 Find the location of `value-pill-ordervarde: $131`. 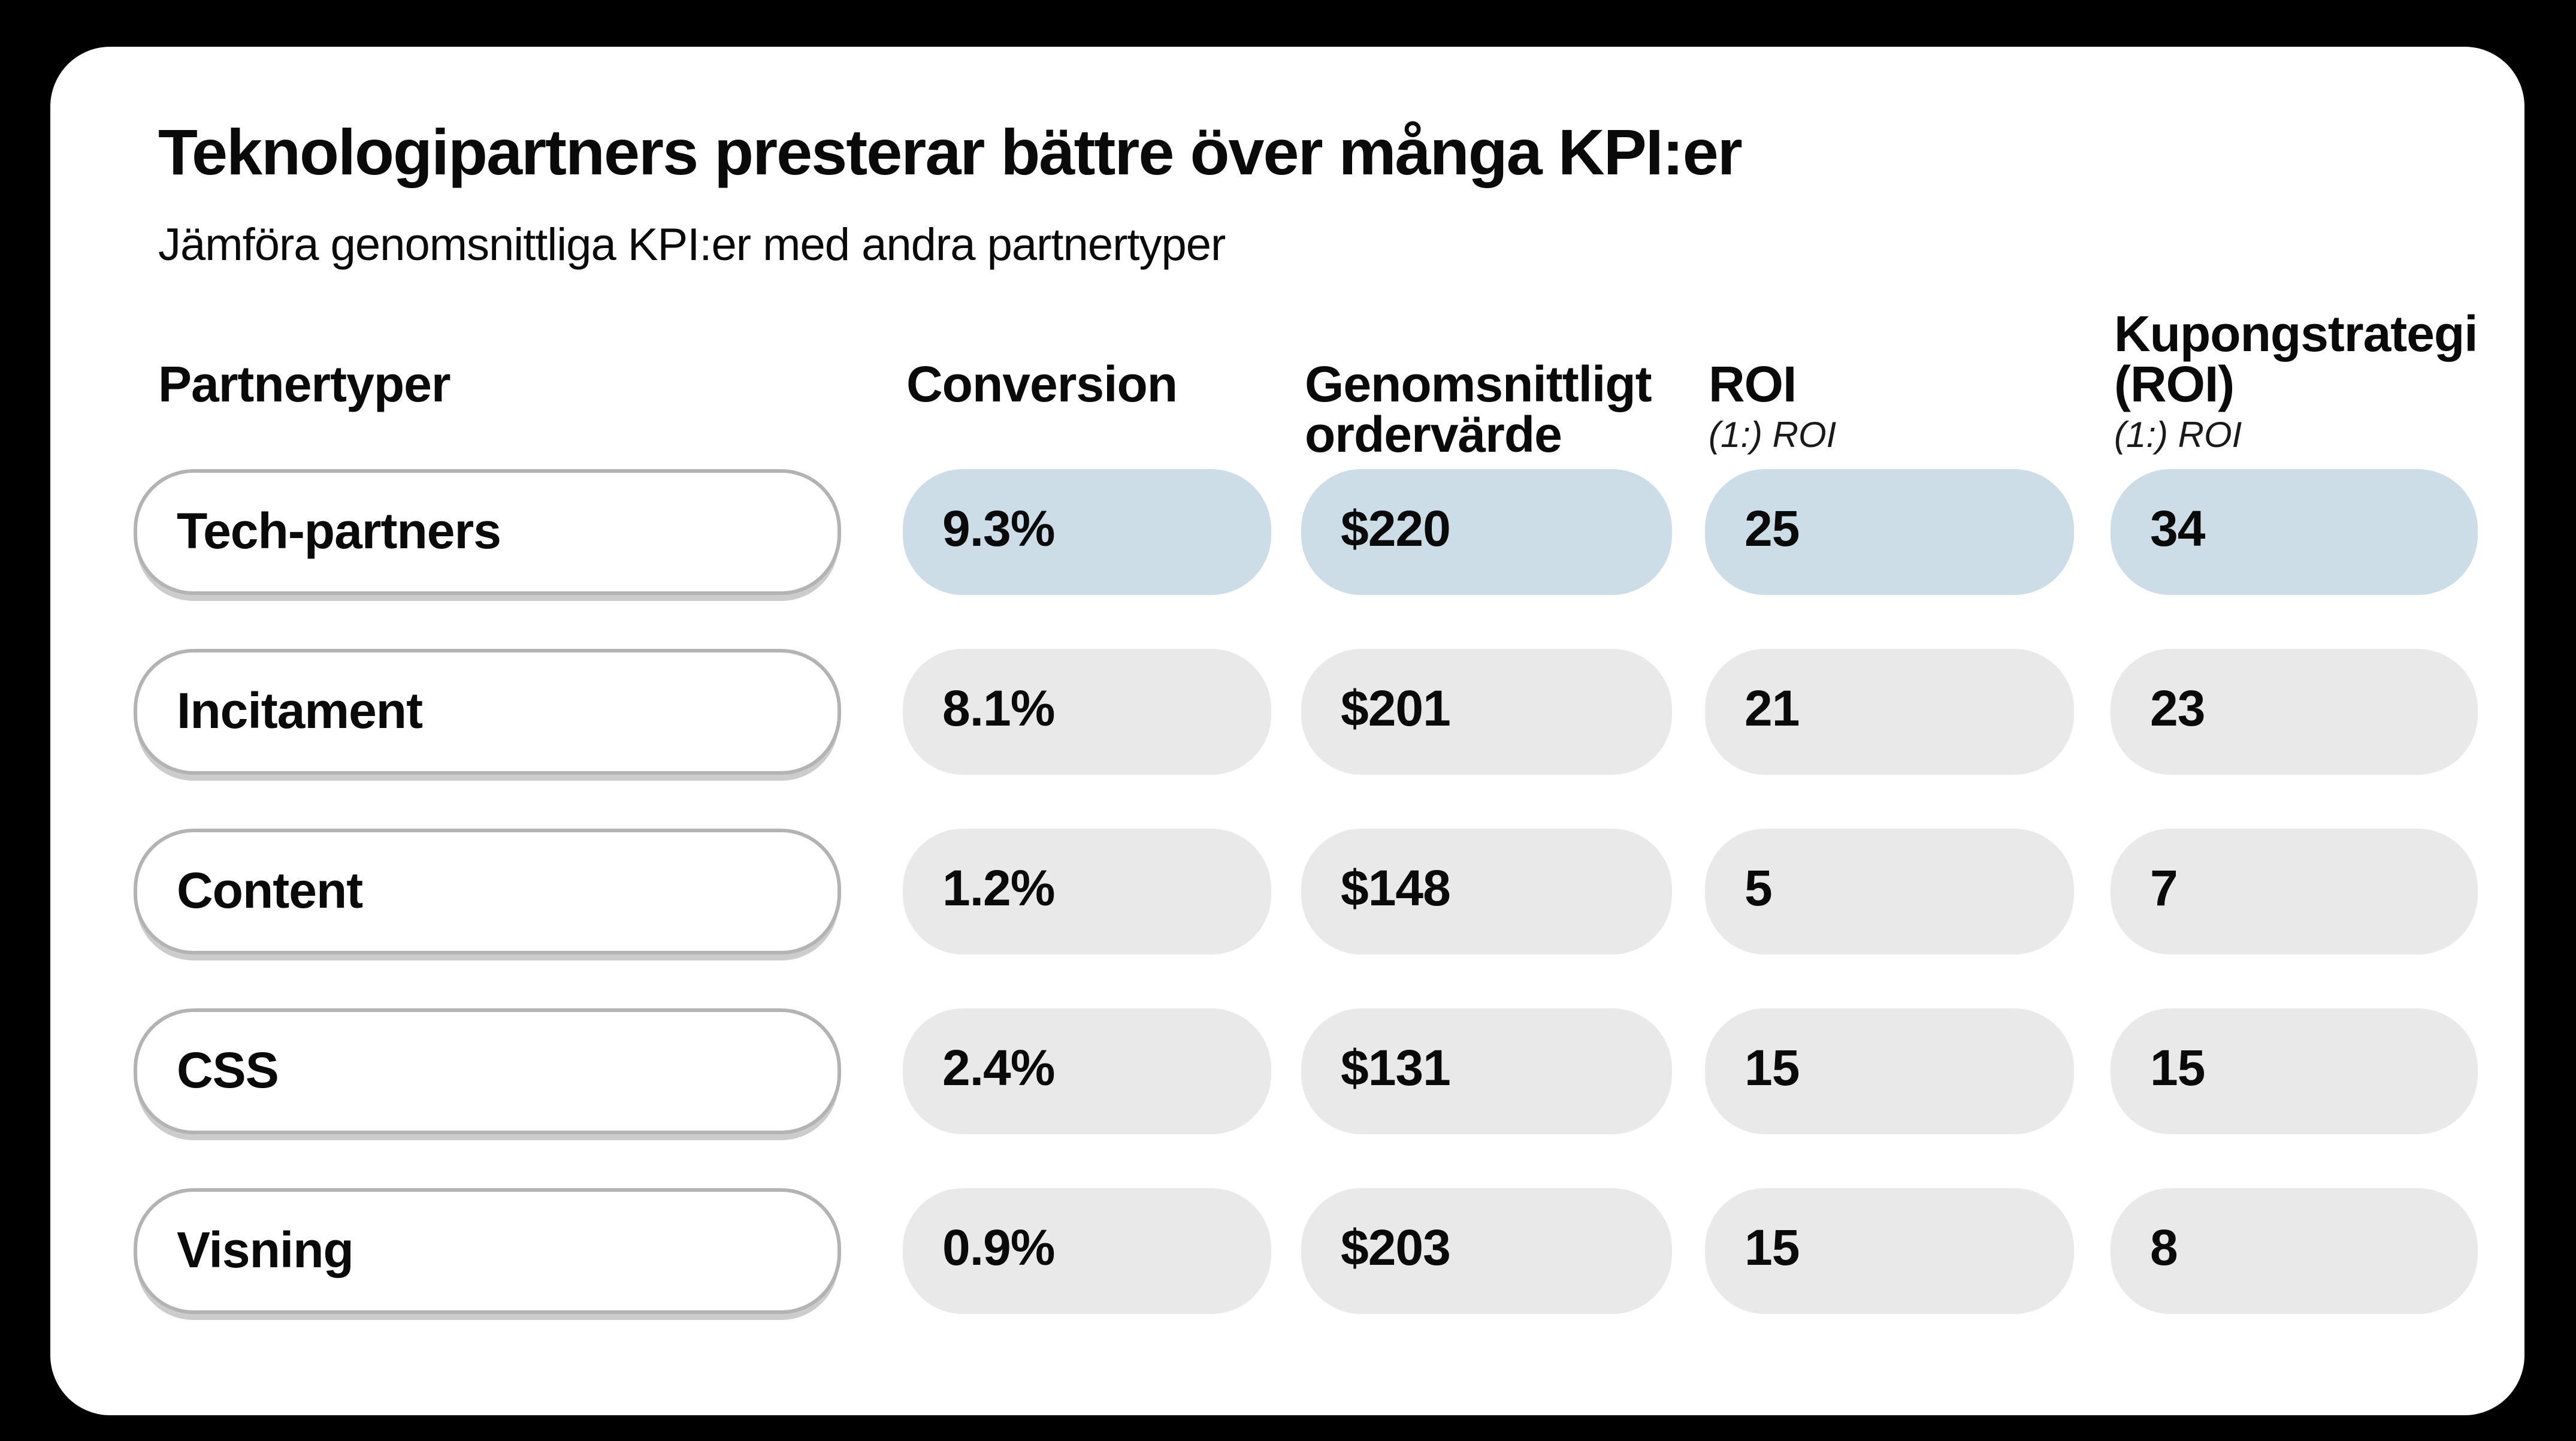

value-pill-ordervarde: $131 is located at coordinates (1486, 1071).